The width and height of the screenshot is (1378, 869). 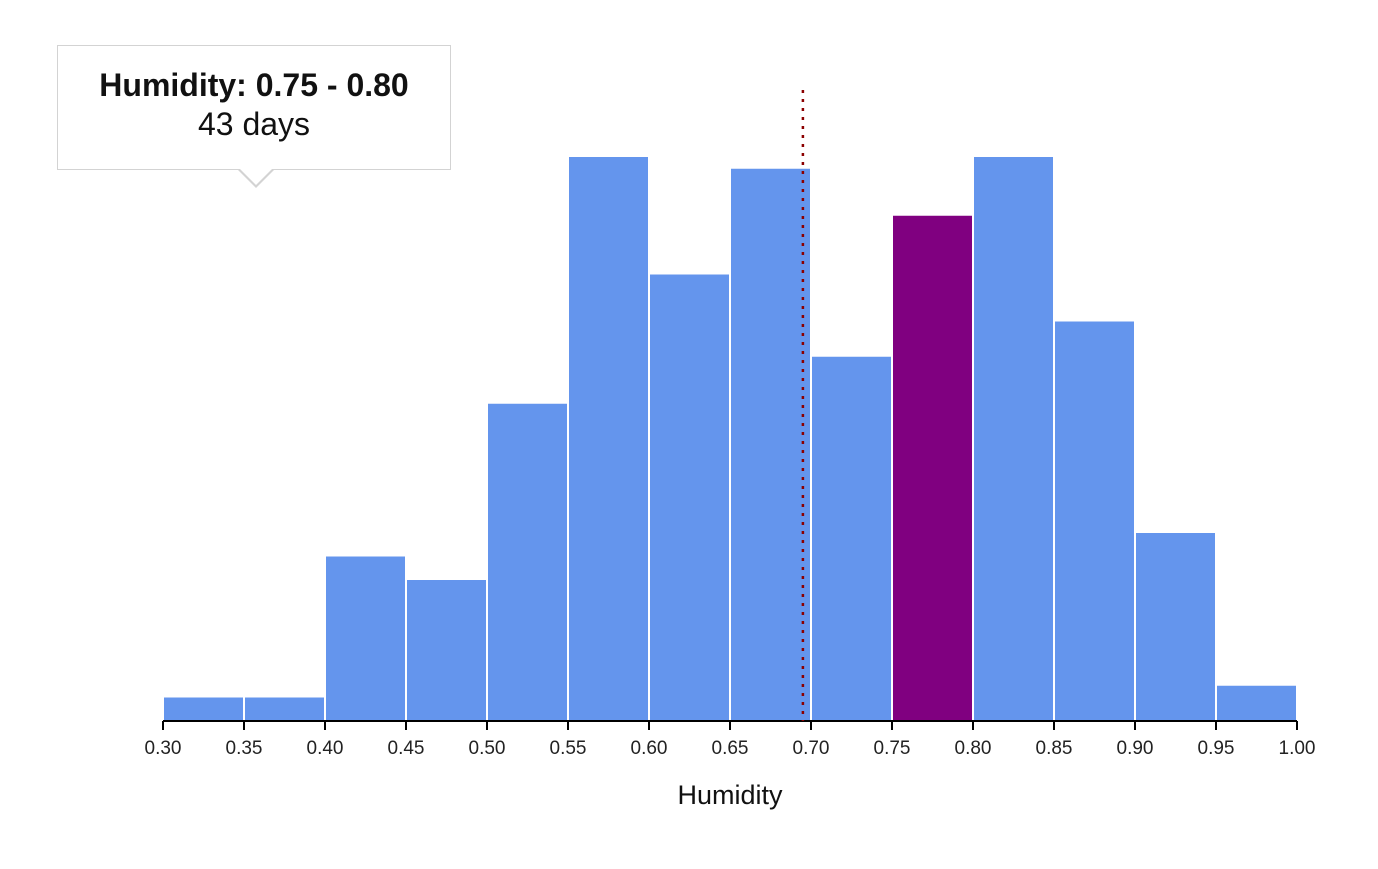 What do you see at coordinates (1216, 748) in the screenshot?
I see `x-tick-label: 0.95` at bounding box center [1216, 748].